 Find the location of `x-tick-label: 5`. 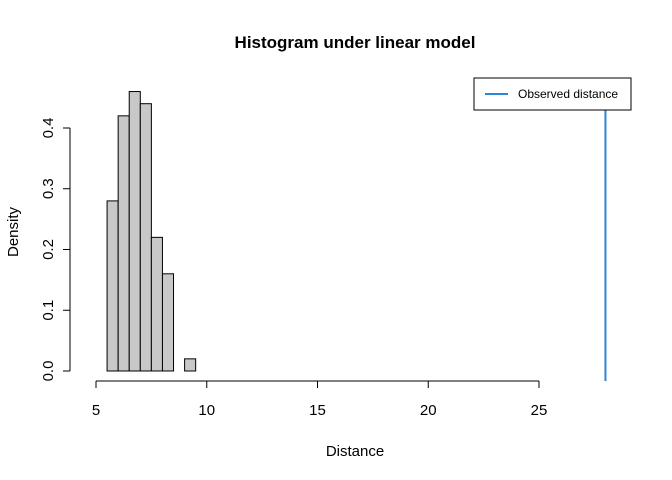

x-tick-label: 5 is located at coordinates (96, 410).